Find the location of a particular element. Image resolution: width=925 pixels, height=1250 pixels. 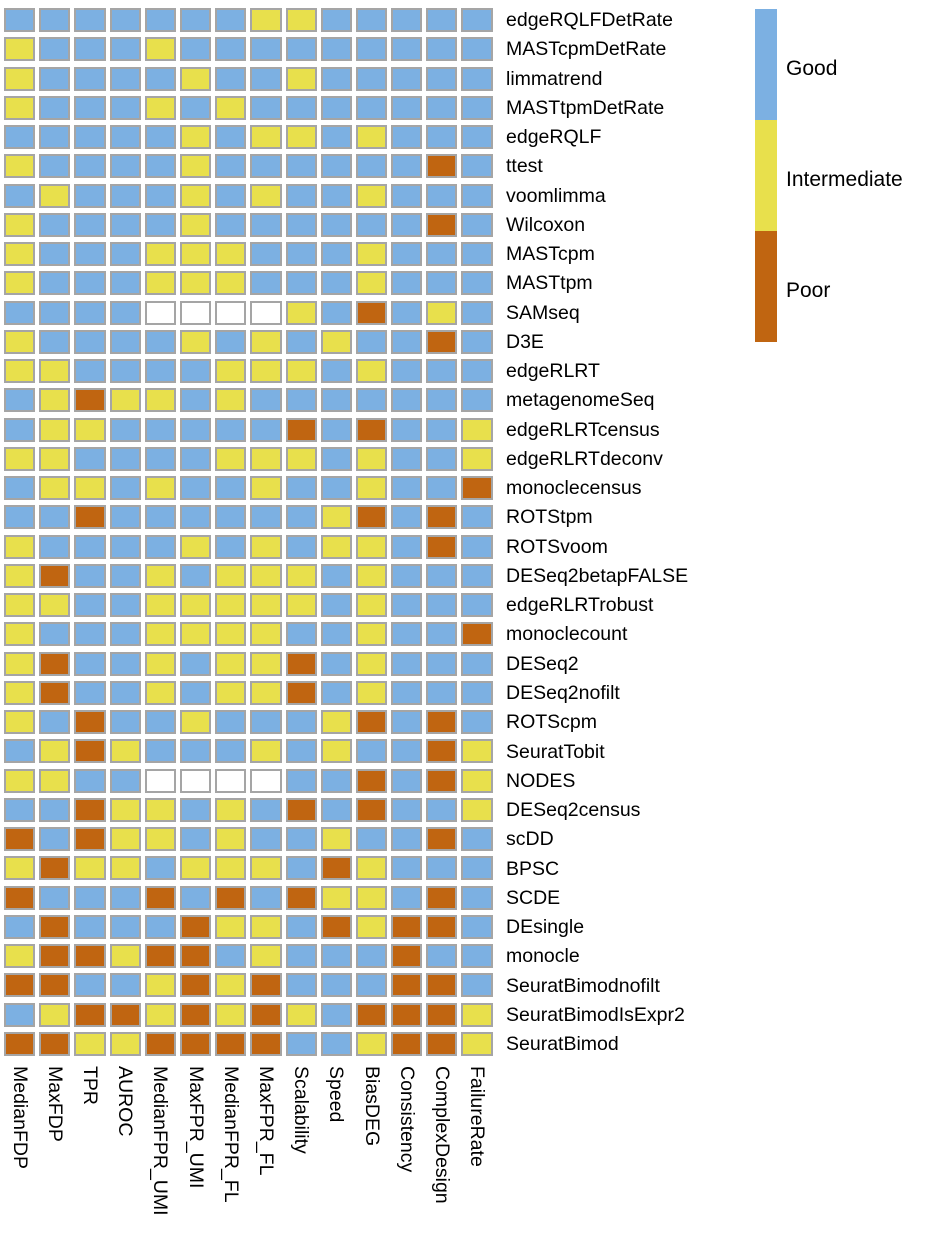

row-label: DESeq2betapFALSE is located at coordinates (597, 575).